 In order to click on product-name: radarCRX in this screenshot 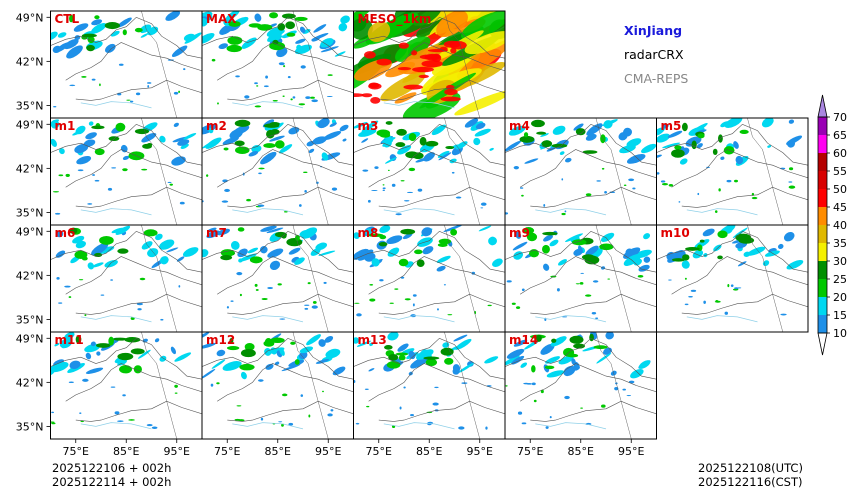, I will do `click(654, 54)`.